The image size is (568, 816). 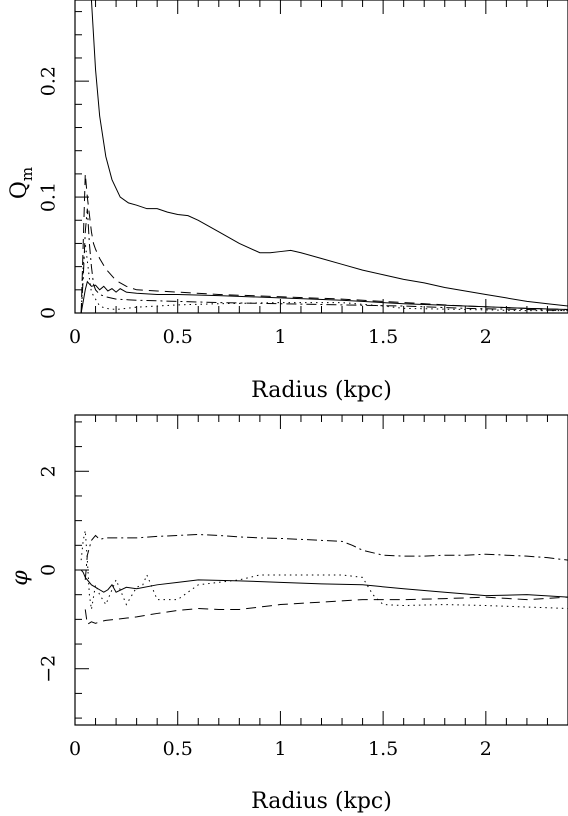 I want to click on y-axis-label-qm: Qm, so click(x=21, y=183).